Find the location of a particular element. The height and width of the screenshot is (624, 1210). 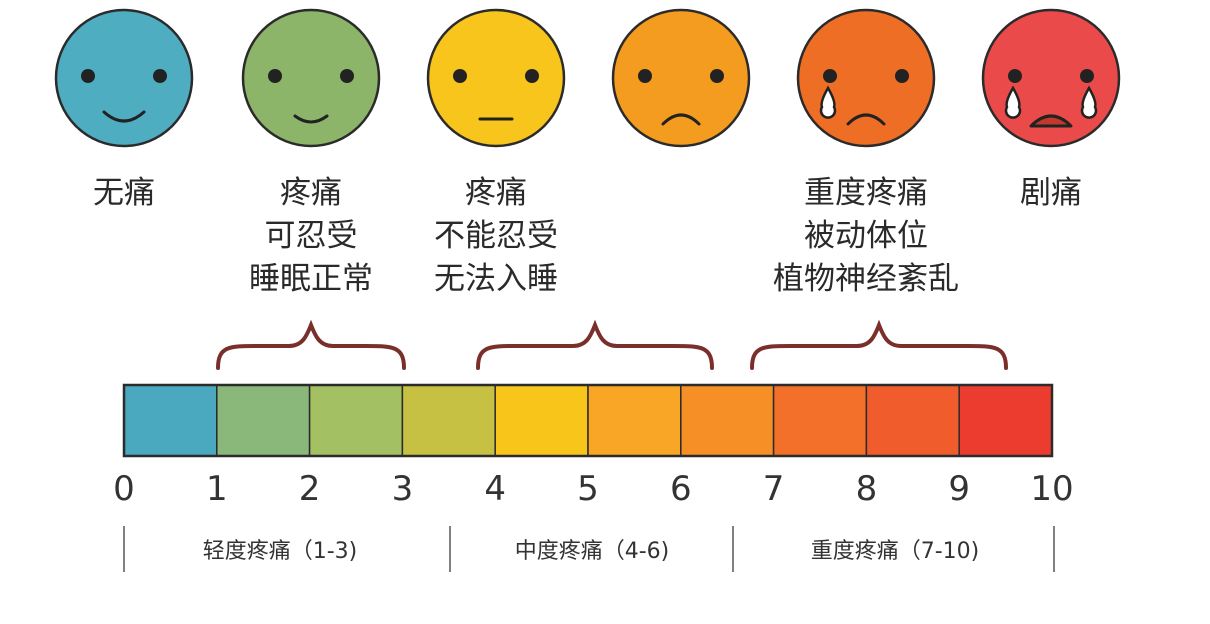

face-label-line: 睡眠正常 is located at coordinates (311, 279).